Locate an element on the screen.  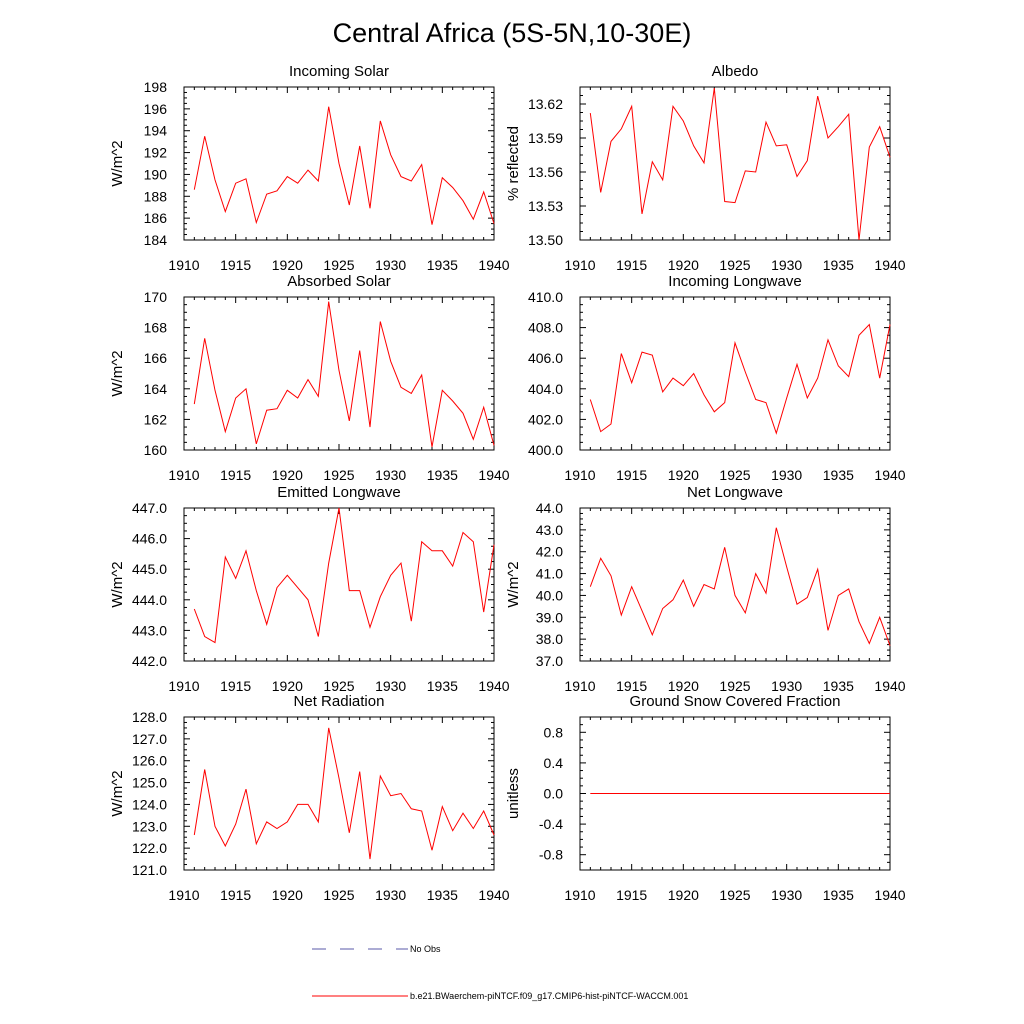
y-tick-label: 38.0 is located at coordinates (549, 639).